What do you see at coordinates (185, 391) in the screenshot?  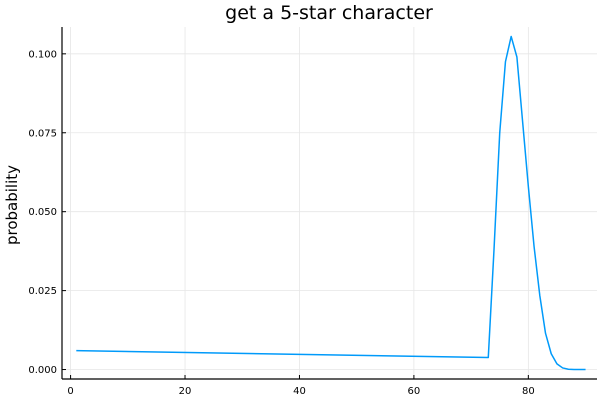 I see `x-tick-label: 20` at bounding box center [185, 391].